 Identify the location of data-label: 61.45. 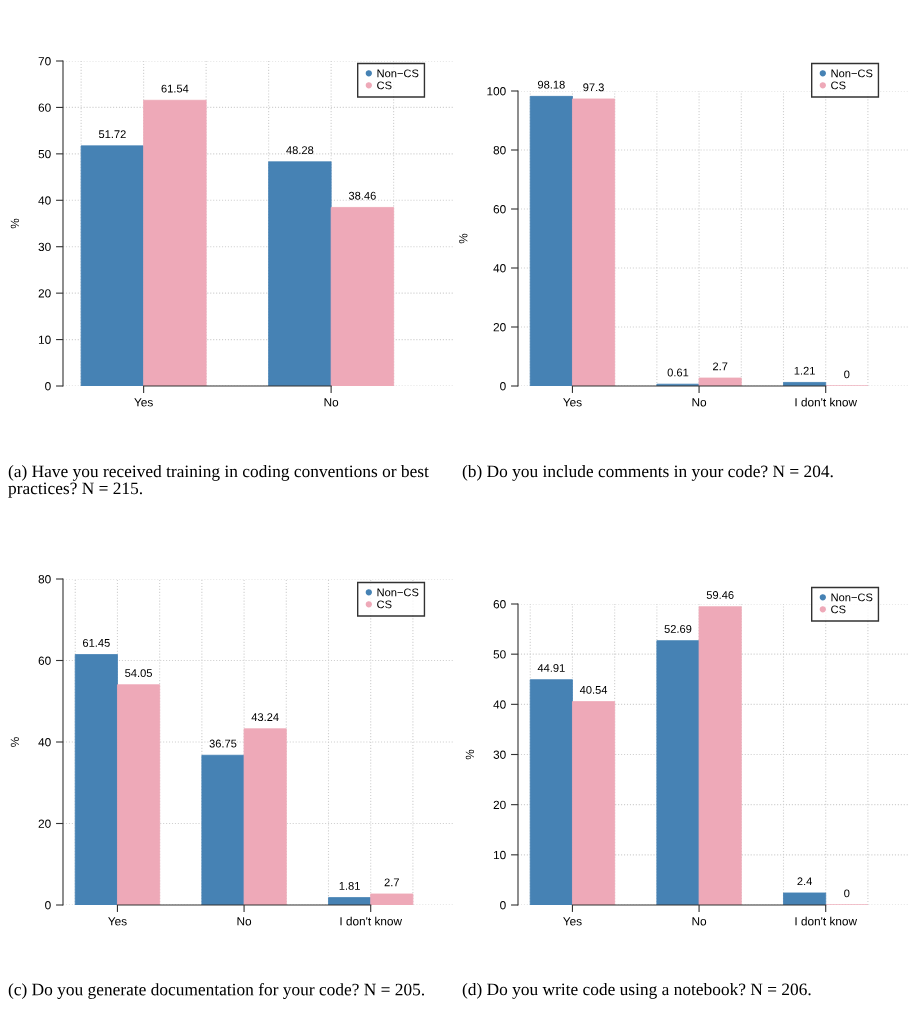
(96, 642).